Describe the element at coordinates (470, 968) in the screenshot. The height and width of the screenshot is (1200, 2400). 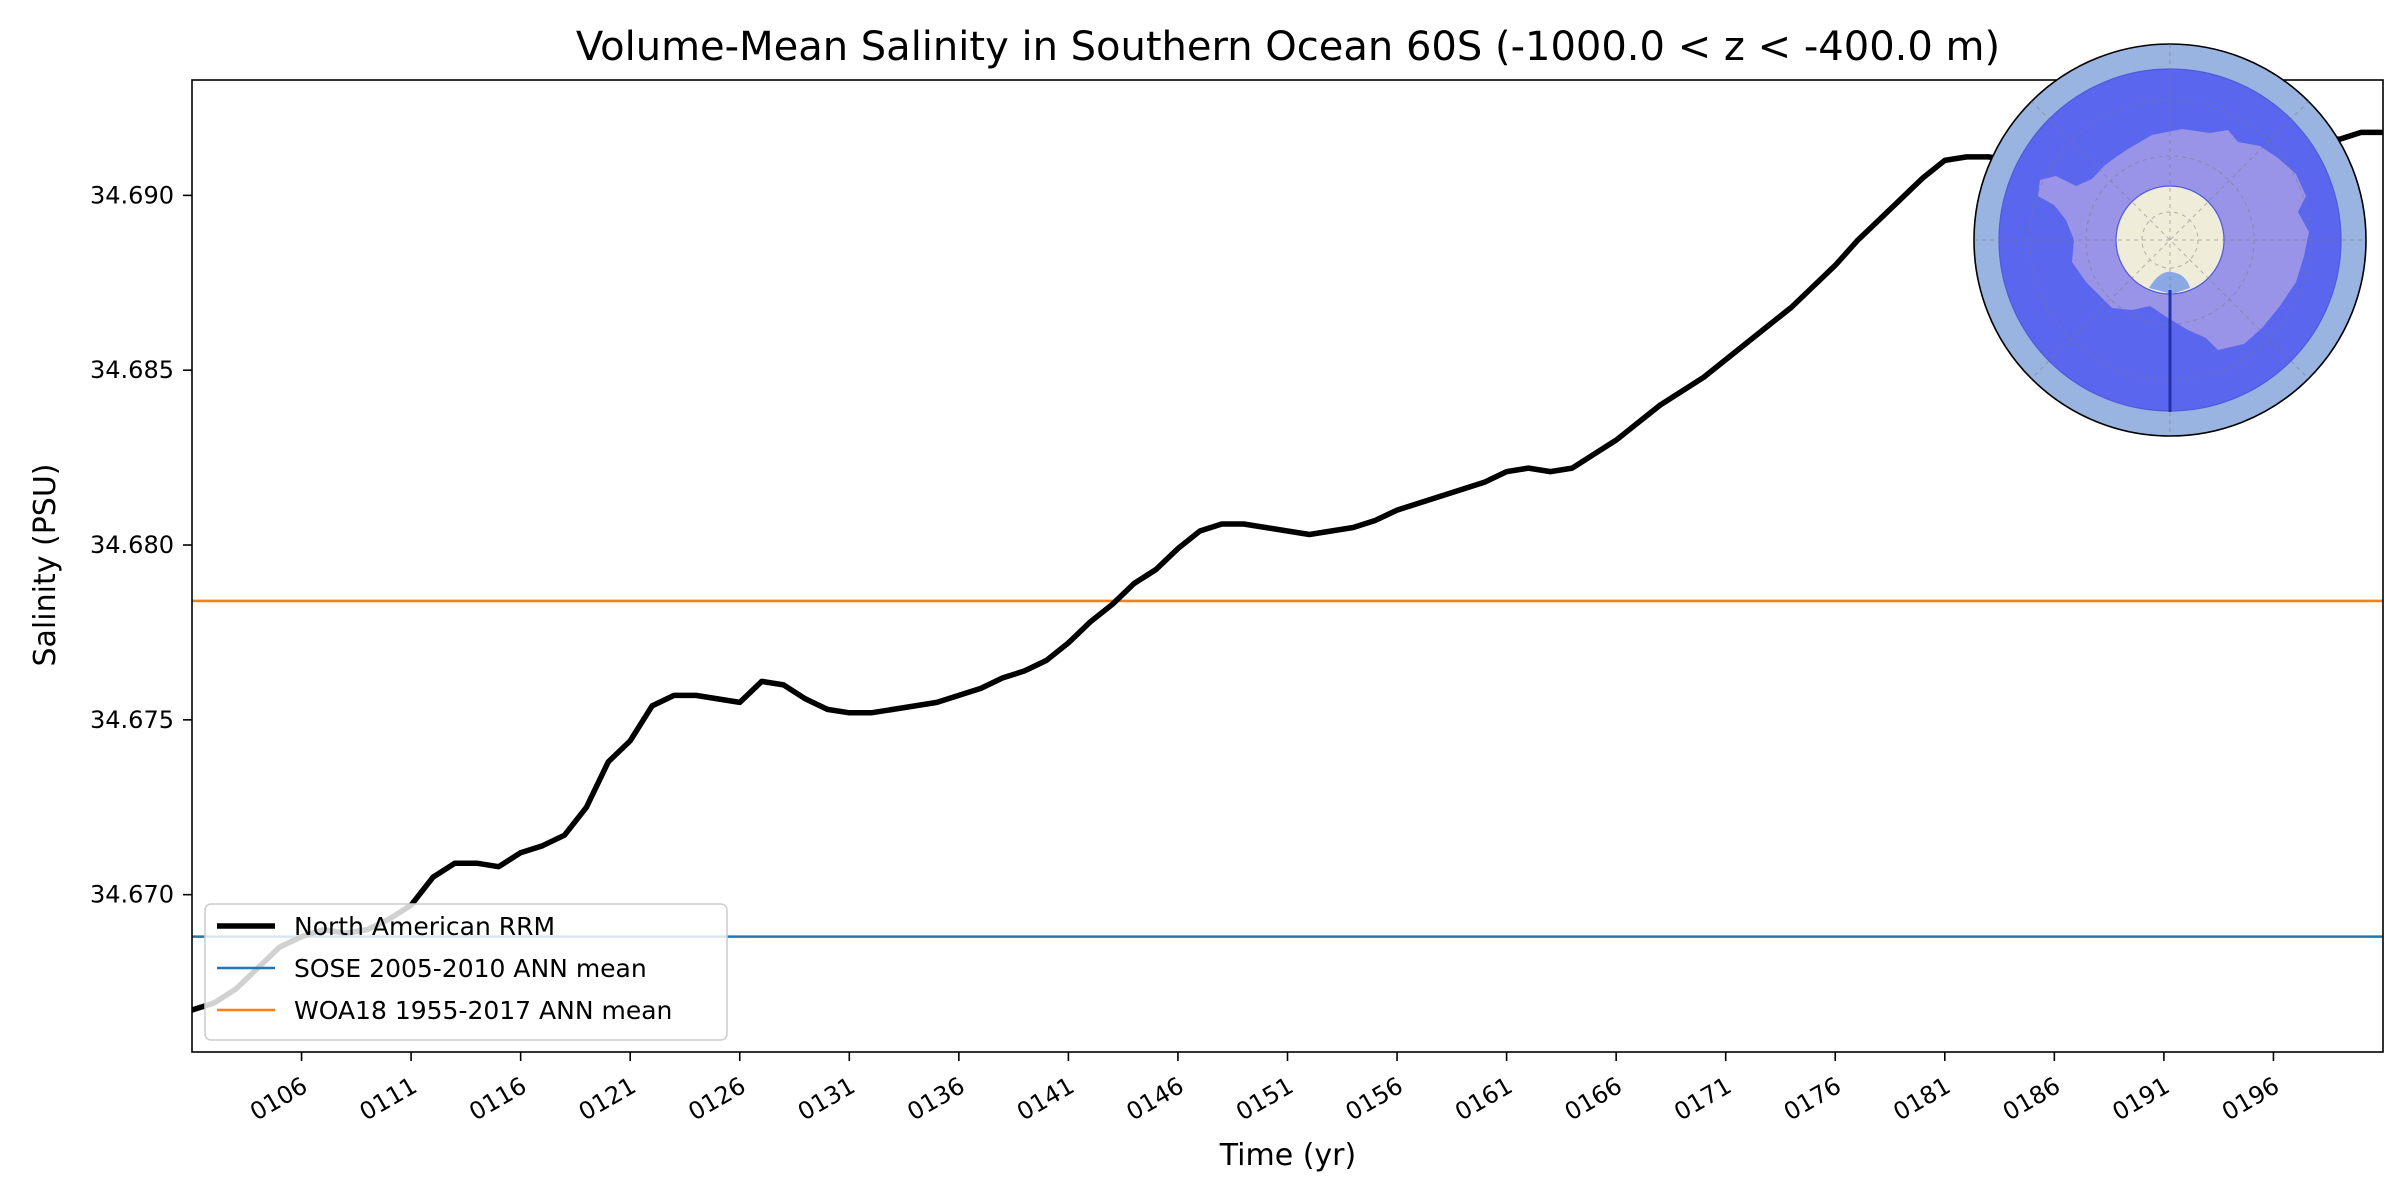
I see `legend-label-sose: SOSE 2005-2010 ANN mean` at that location.